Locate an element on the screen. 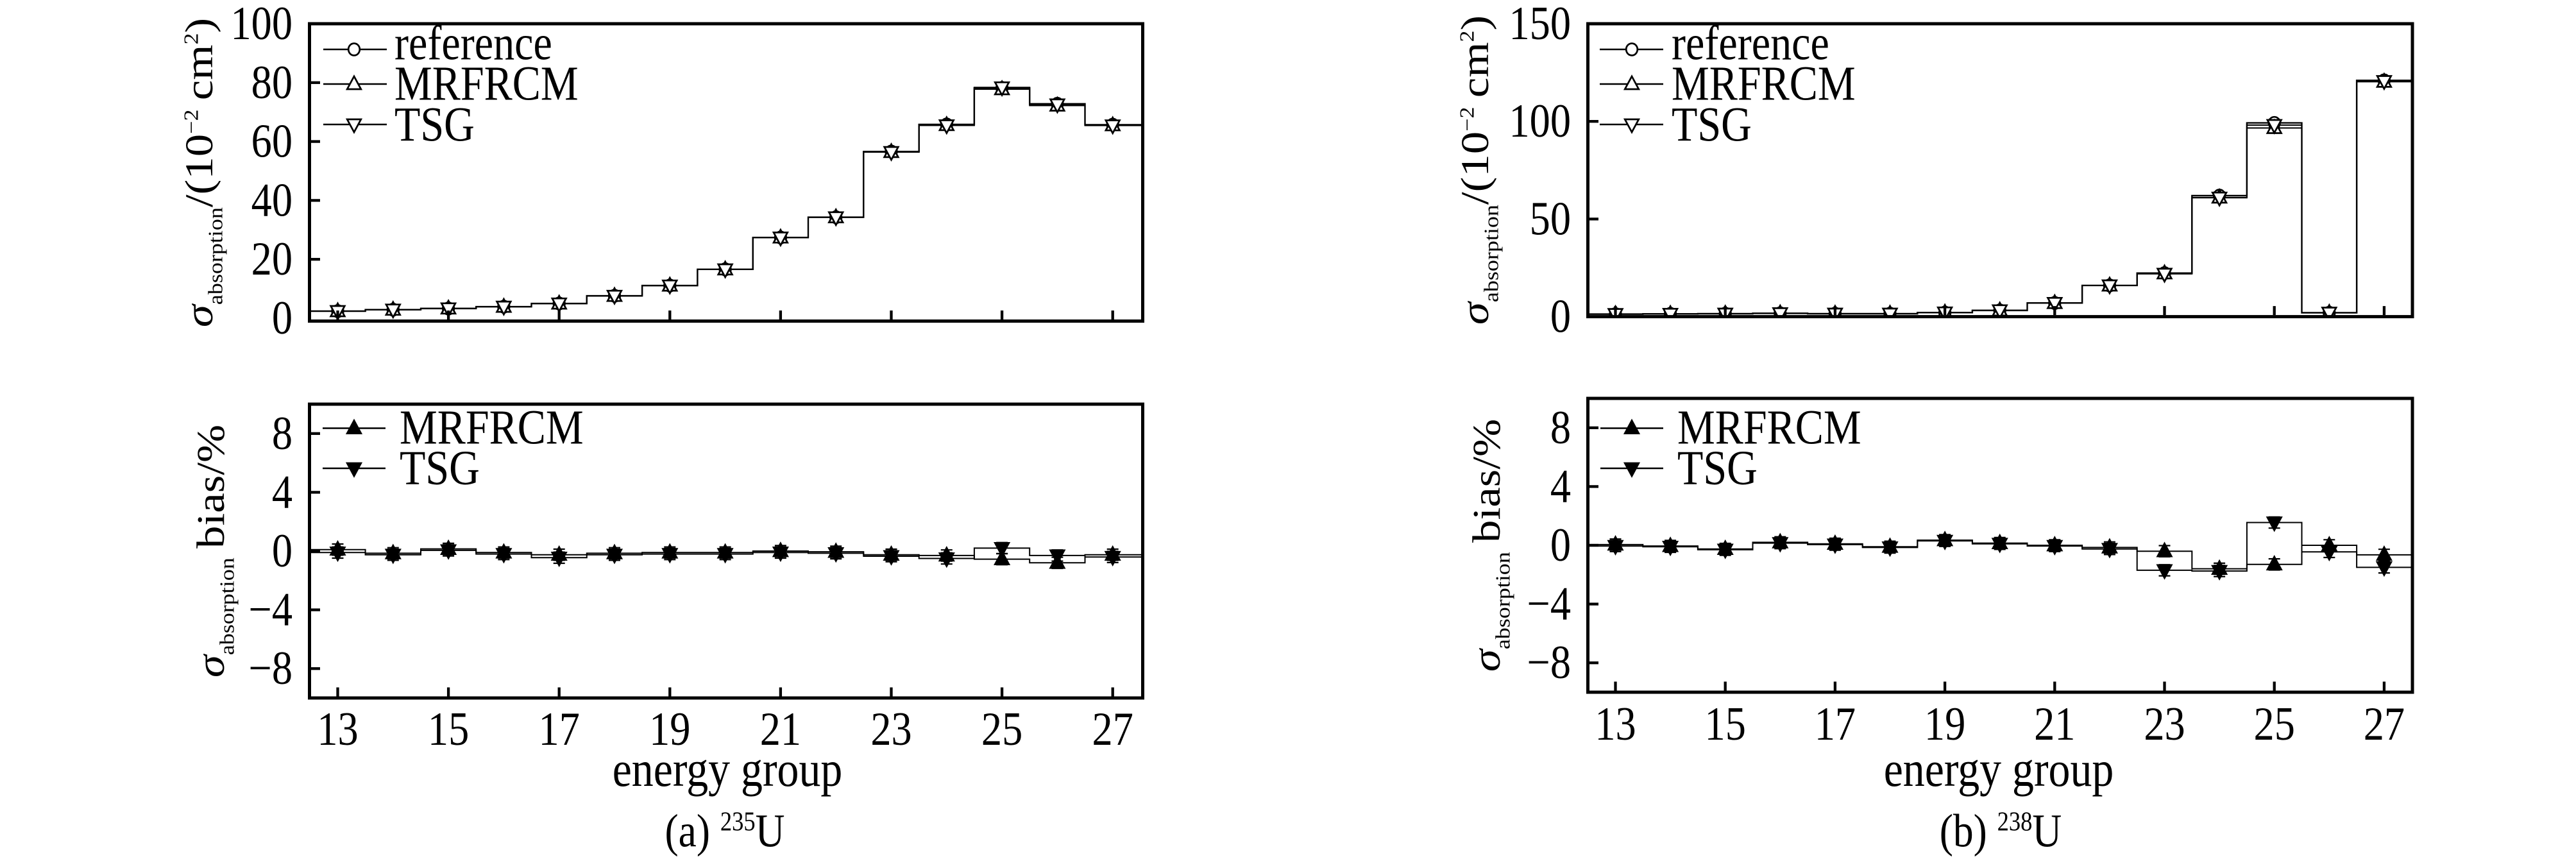 This screenshot has width=2576, height=859. svg-text: 80 is located at coordinates (271, 82).